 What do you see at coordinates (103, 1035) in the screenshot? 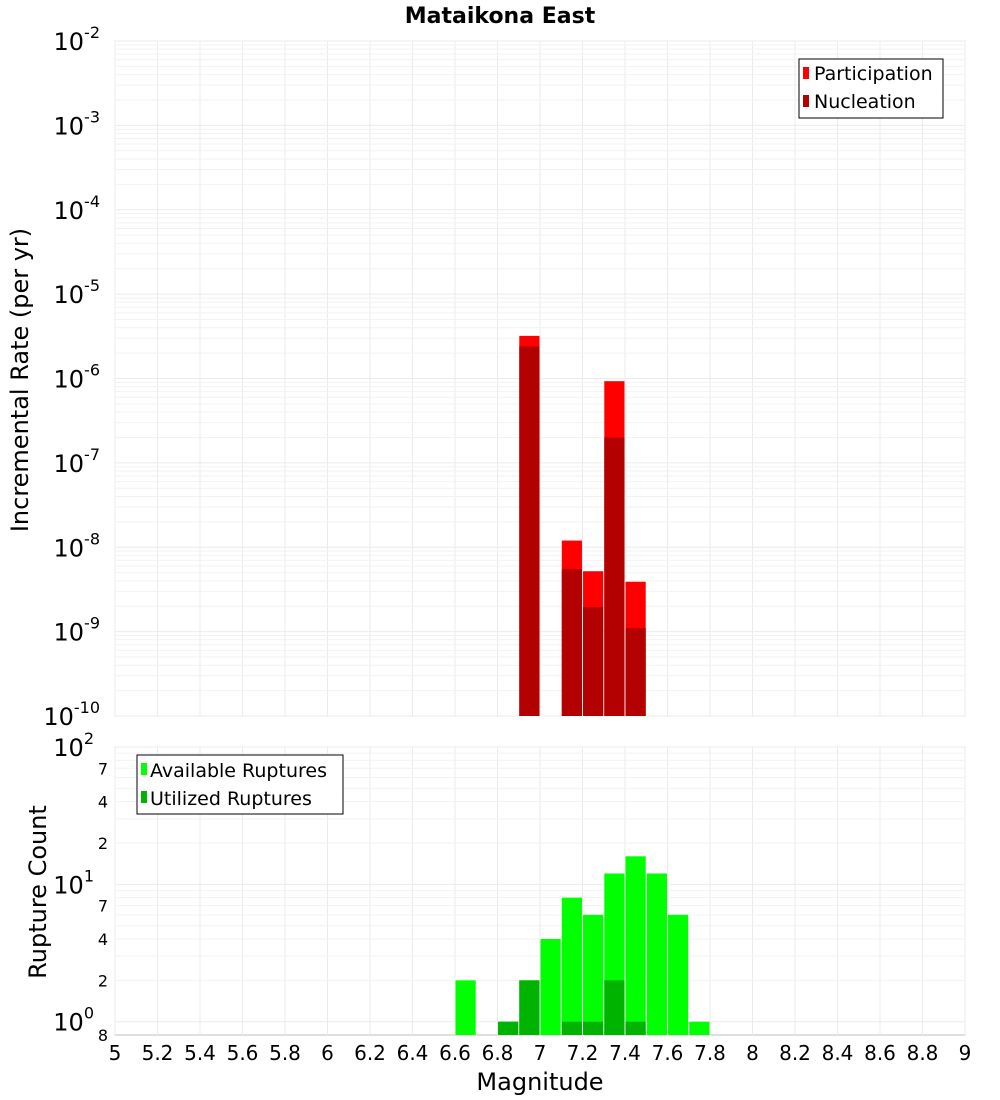
I see `count-y-tick-label: 8` at bounding box center [103, 1035].